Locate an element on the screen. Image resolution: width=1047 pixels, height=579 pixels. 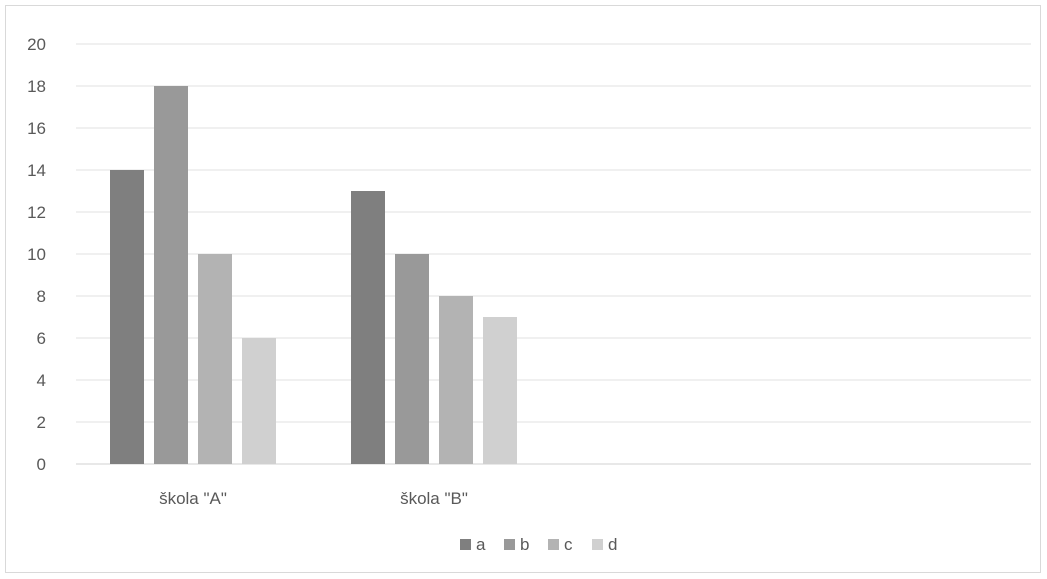
y-tick-label: 6 is located at coordinates (41, 338).